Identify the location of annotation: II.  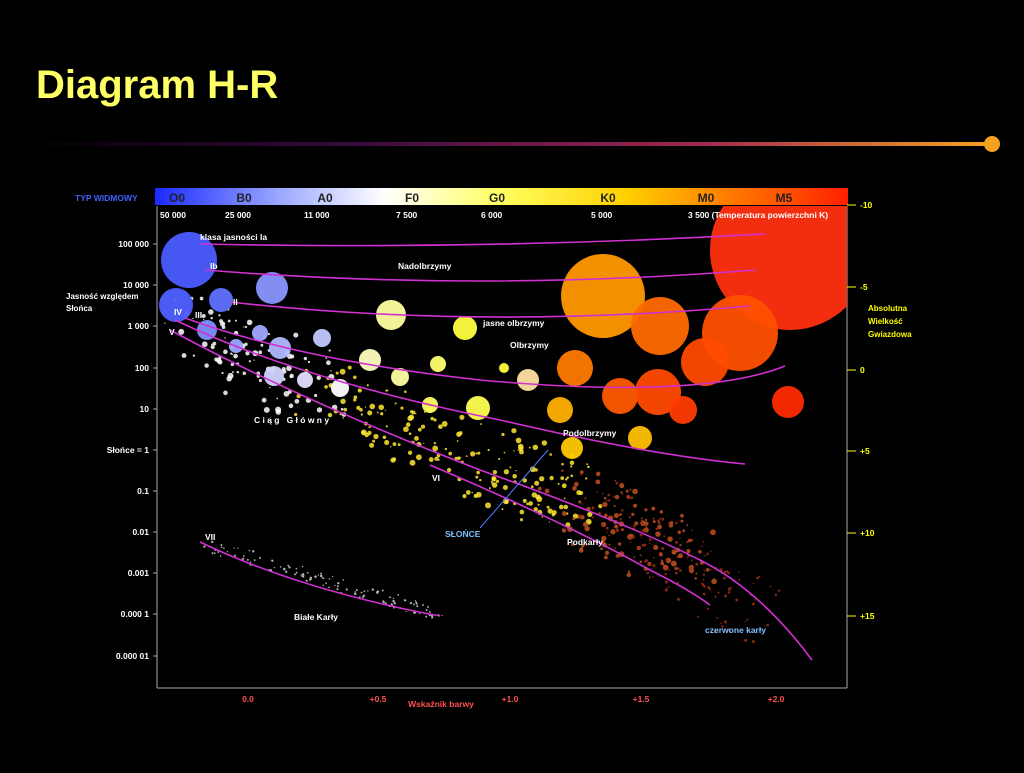
(235, 302).